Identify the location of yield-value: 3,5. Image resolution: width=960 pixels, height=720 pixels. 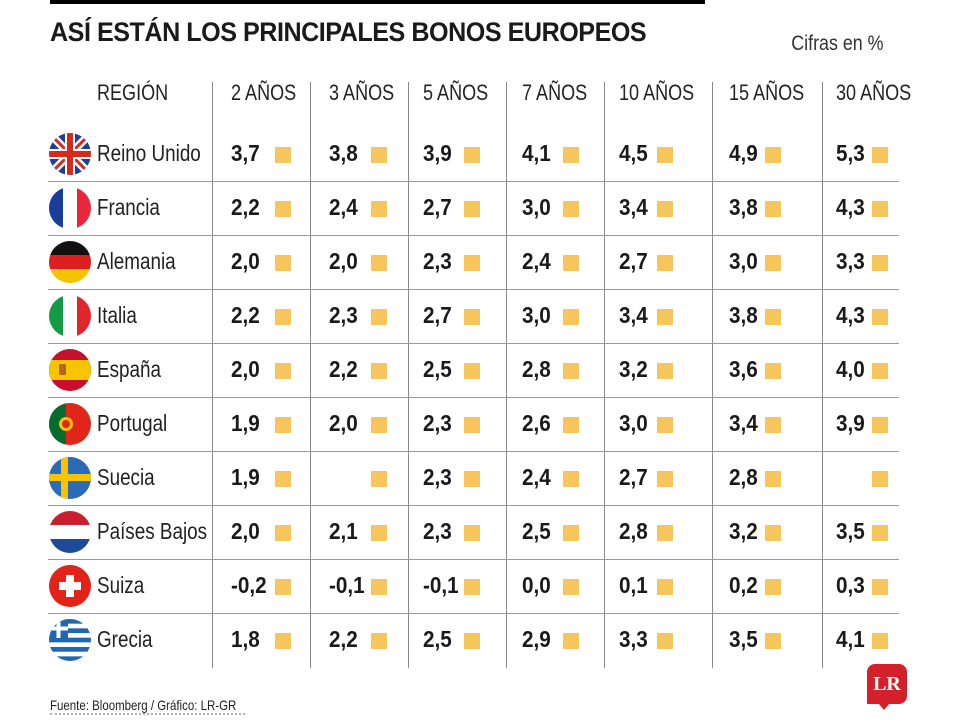
(743, 639).